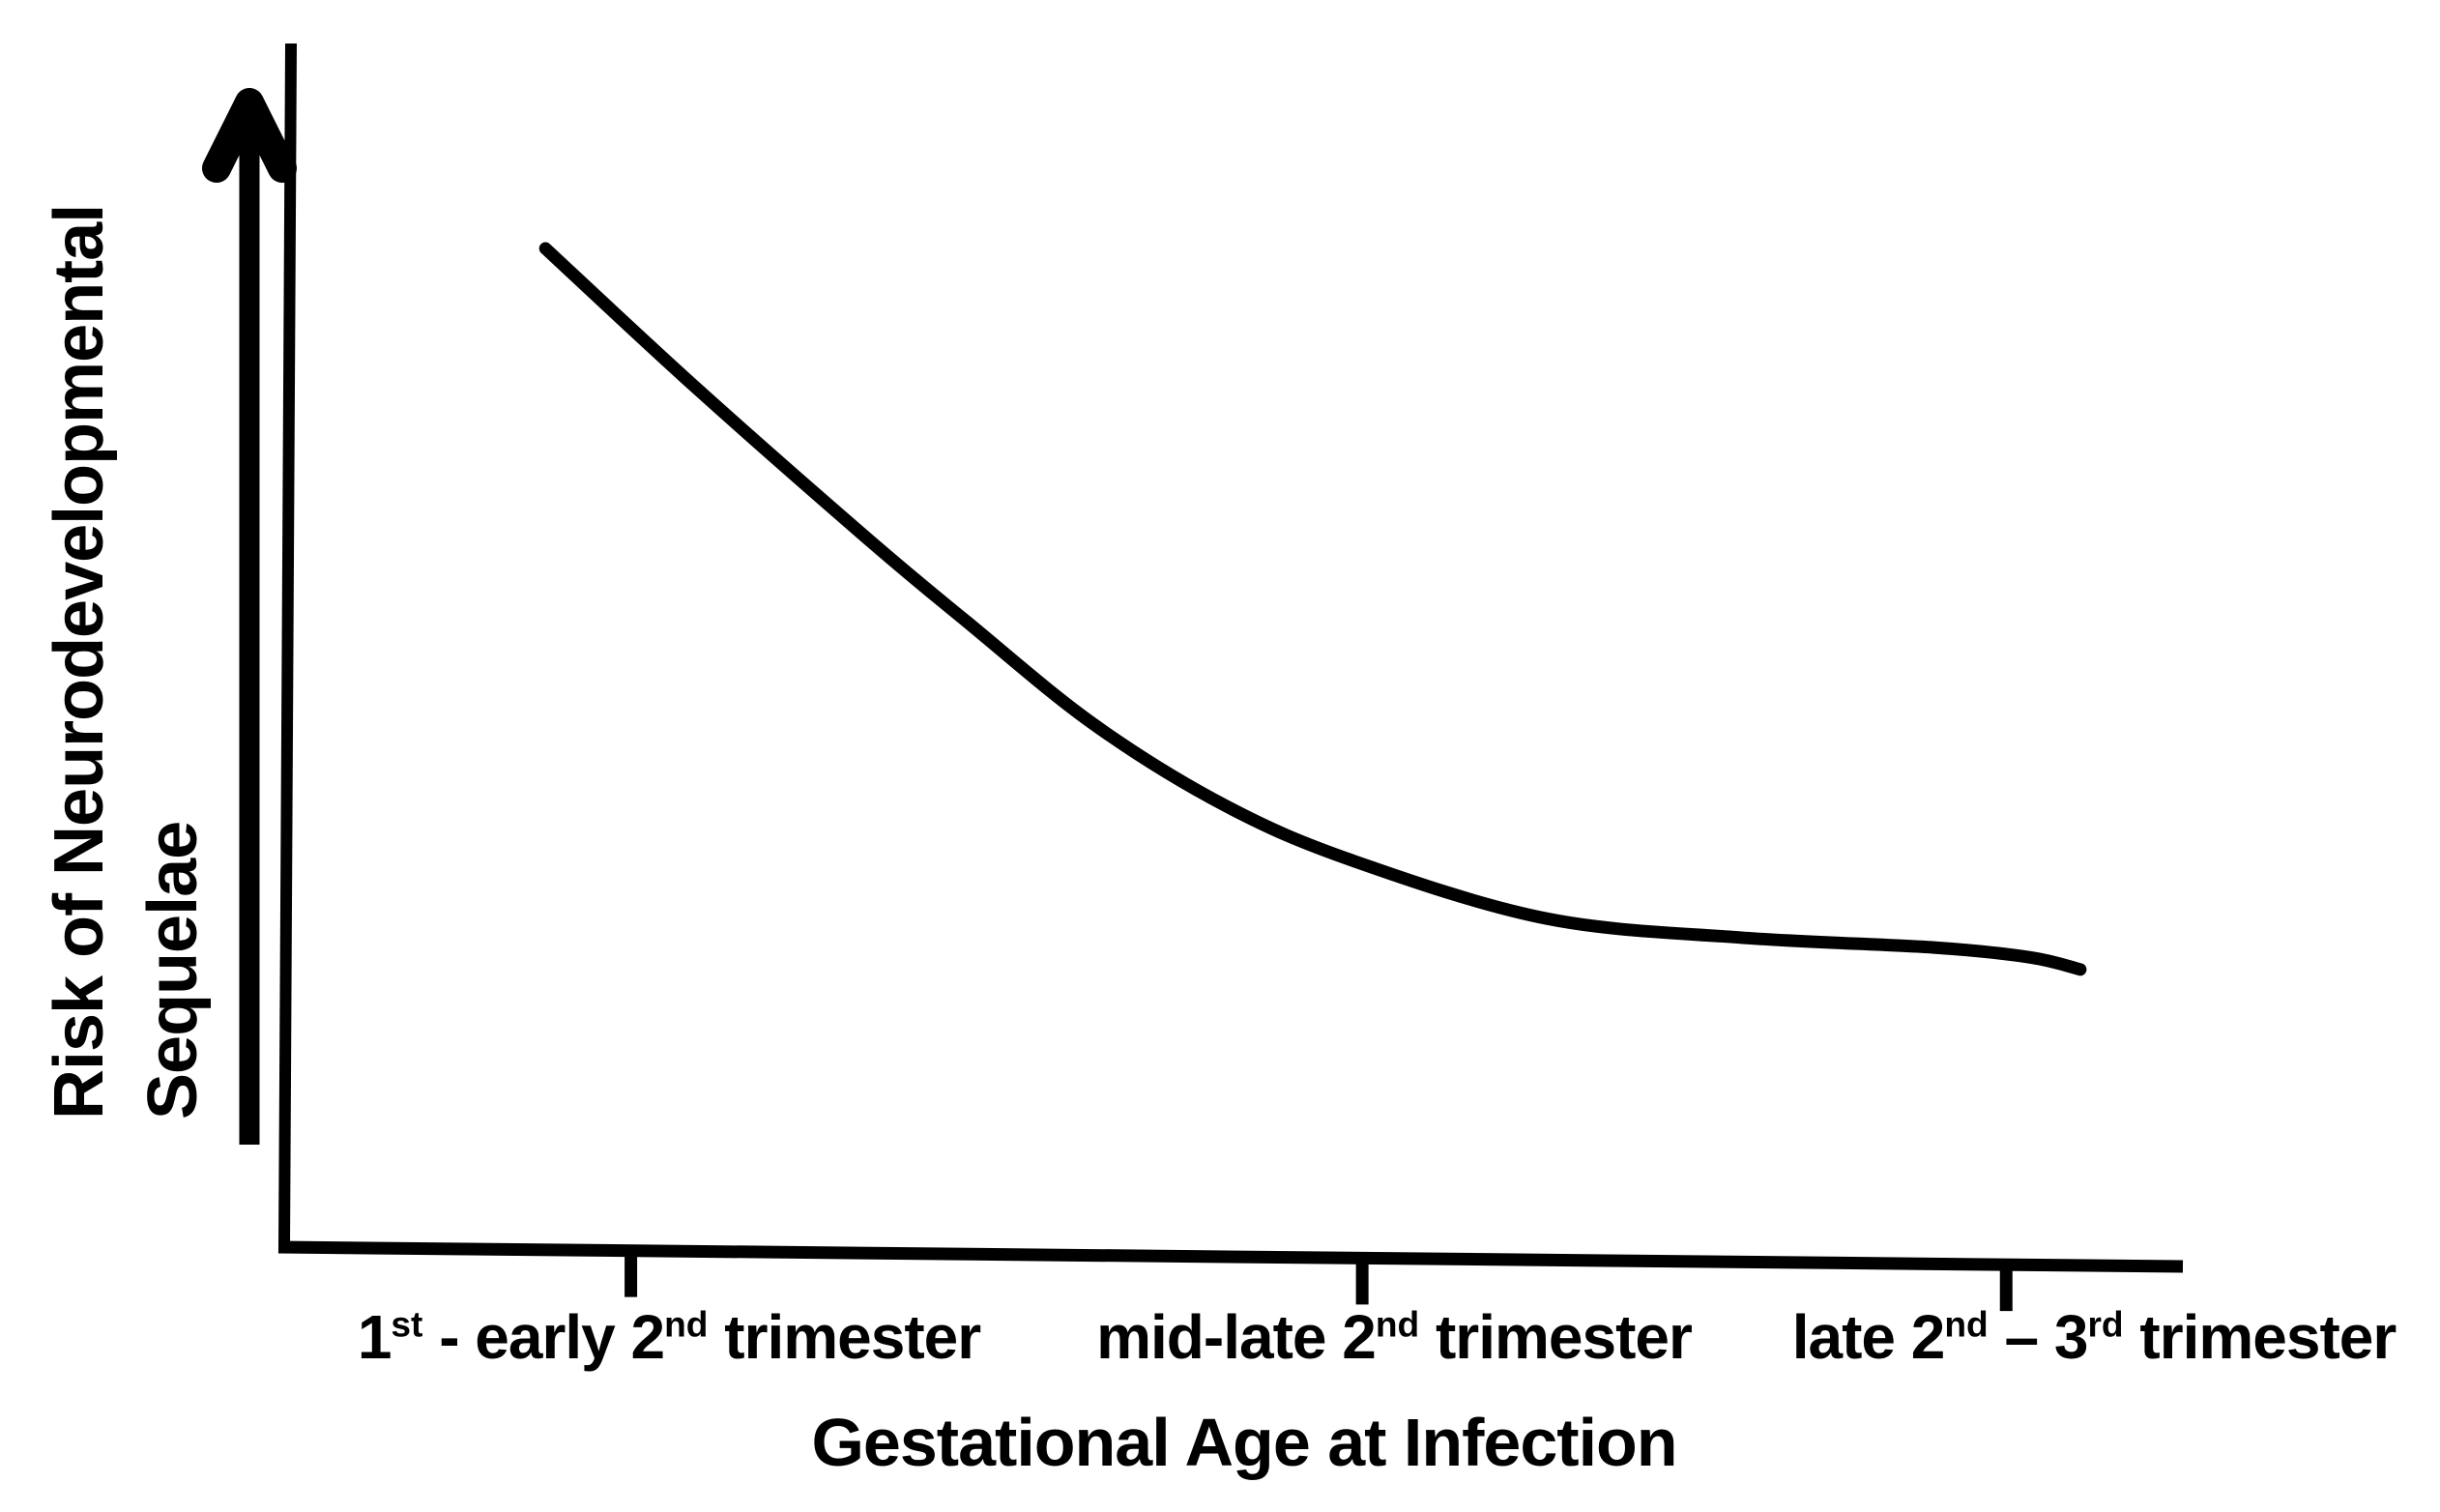 This screenshot has width=2440, height=1512. What do you see at coordinates (2038, 1337) in the screenshot?
I see `label-text: – 3` at bounding box center [2038, 1337].